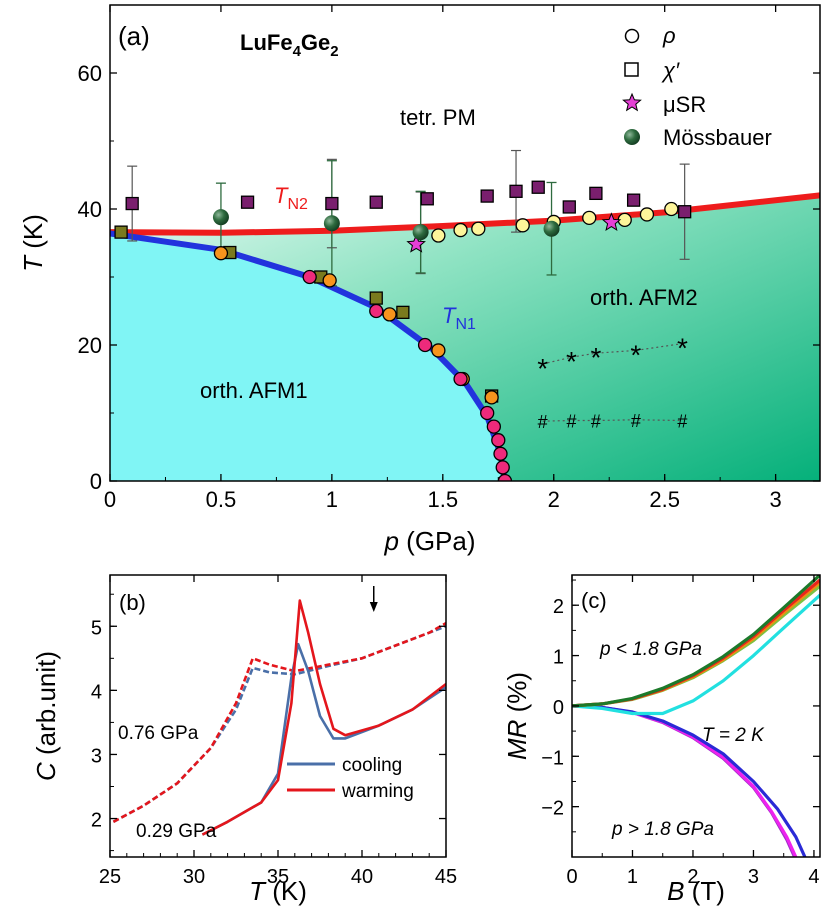 Image resolution: width=830 pixels, height=910 pixels. What do you see at coordinates (158, 733) in the screenshot?
I see `annotation-076: 0.76 GPa` at bounding box center [158, 733].